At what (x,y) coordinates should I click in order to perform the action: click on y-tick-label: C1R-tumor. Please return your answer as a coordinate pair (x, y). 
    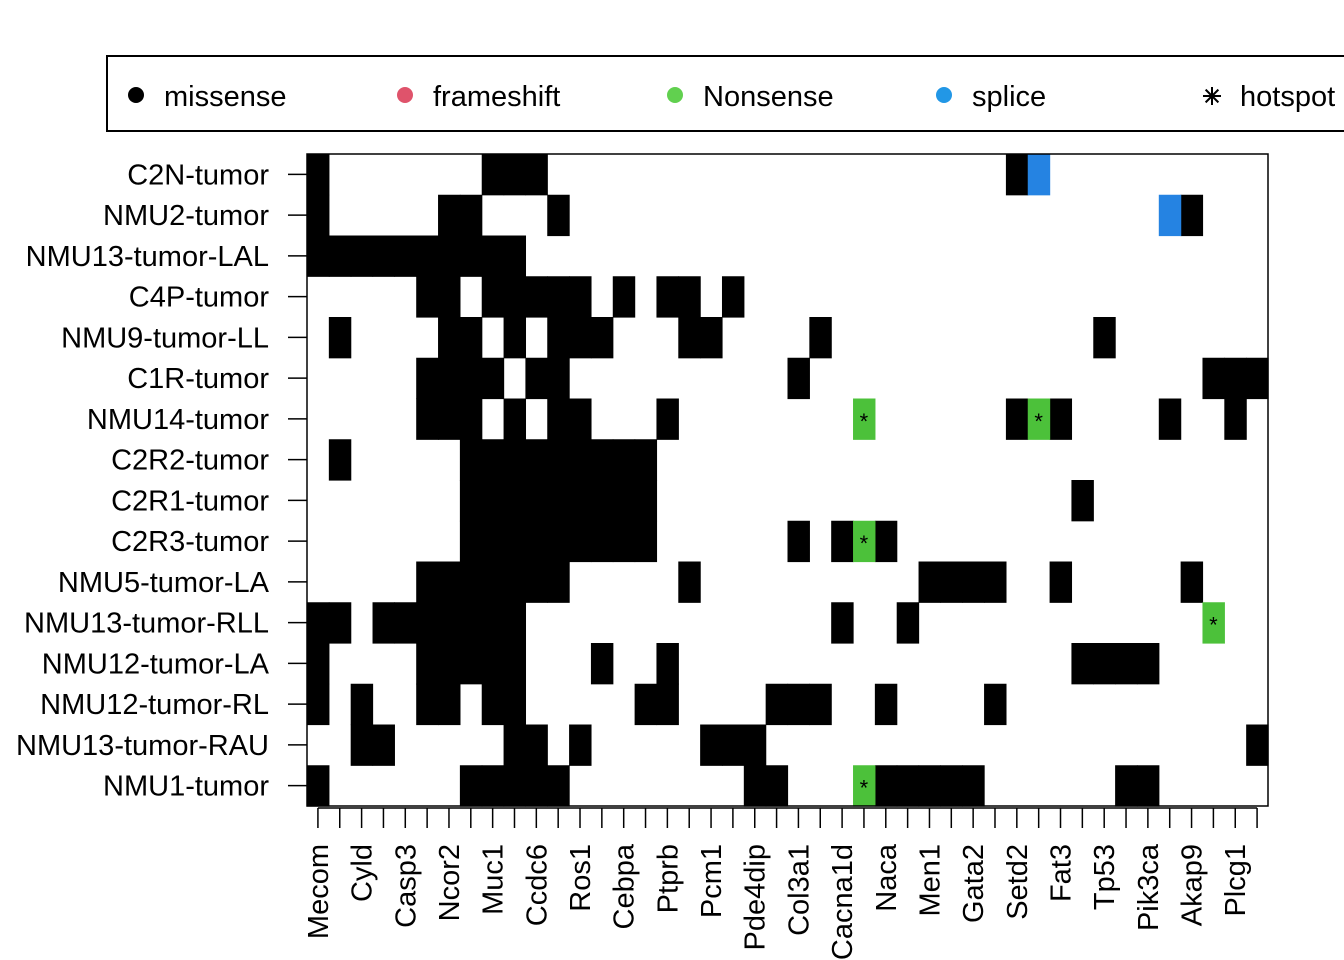
    Looking at the image, I should click on (198, 379).